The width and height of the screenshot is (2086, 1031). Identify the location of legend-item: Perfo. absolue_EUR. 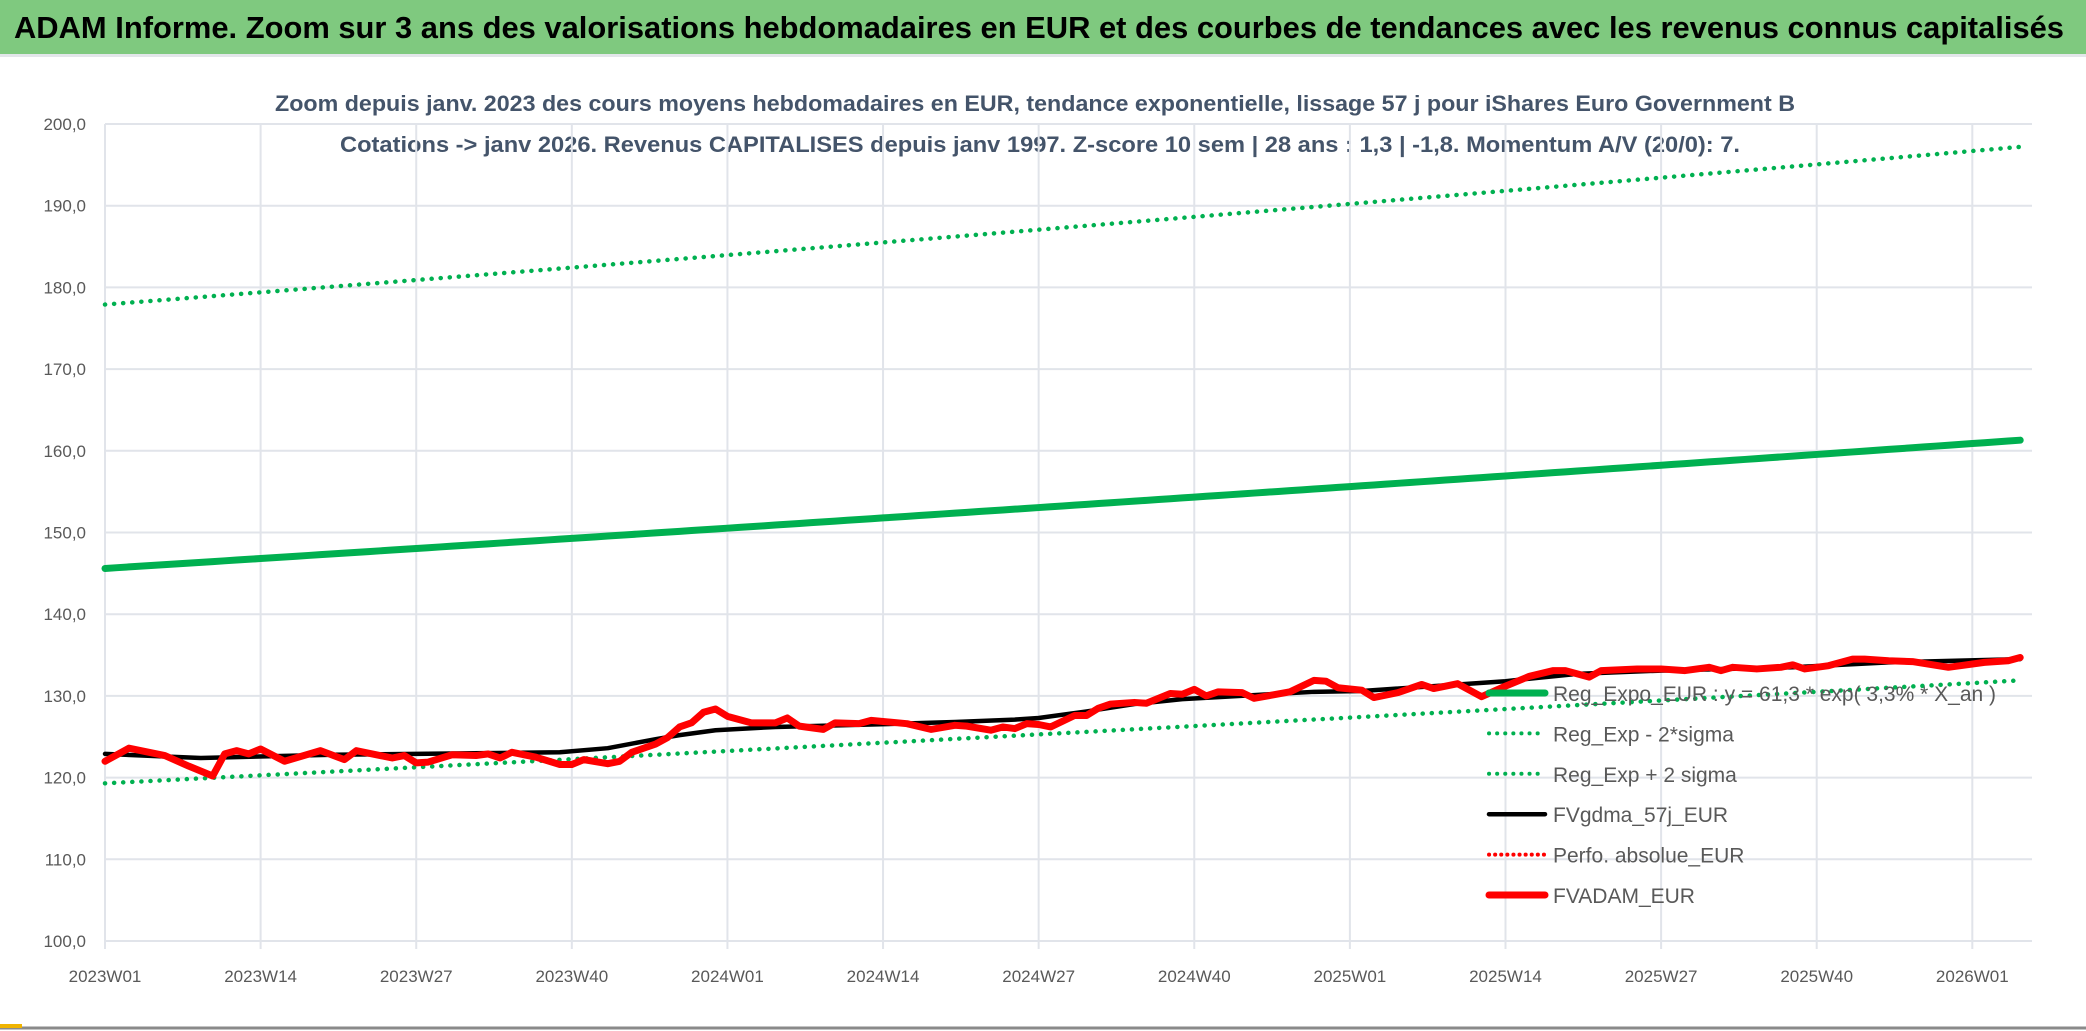
(1615, 856).